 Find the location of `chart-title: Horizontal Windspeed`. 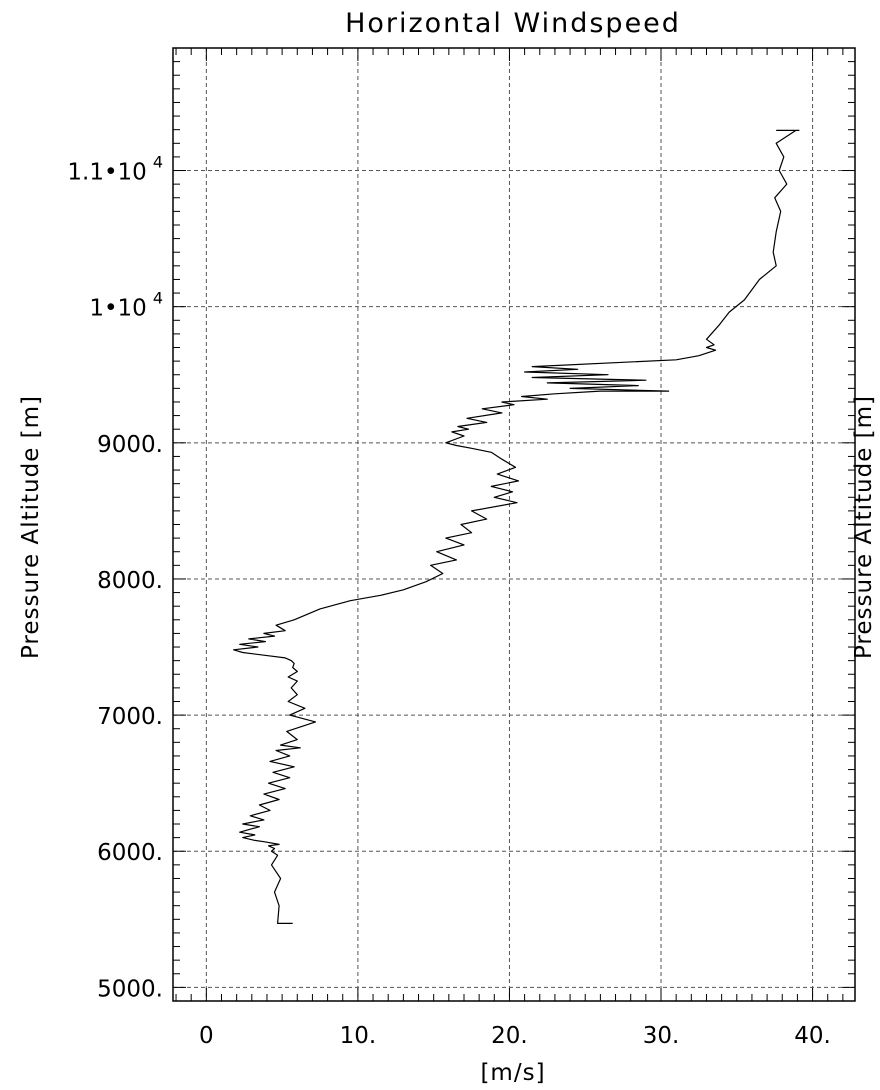

chart-title: Horizontal Windspeed is located at coordinates (513, 23).